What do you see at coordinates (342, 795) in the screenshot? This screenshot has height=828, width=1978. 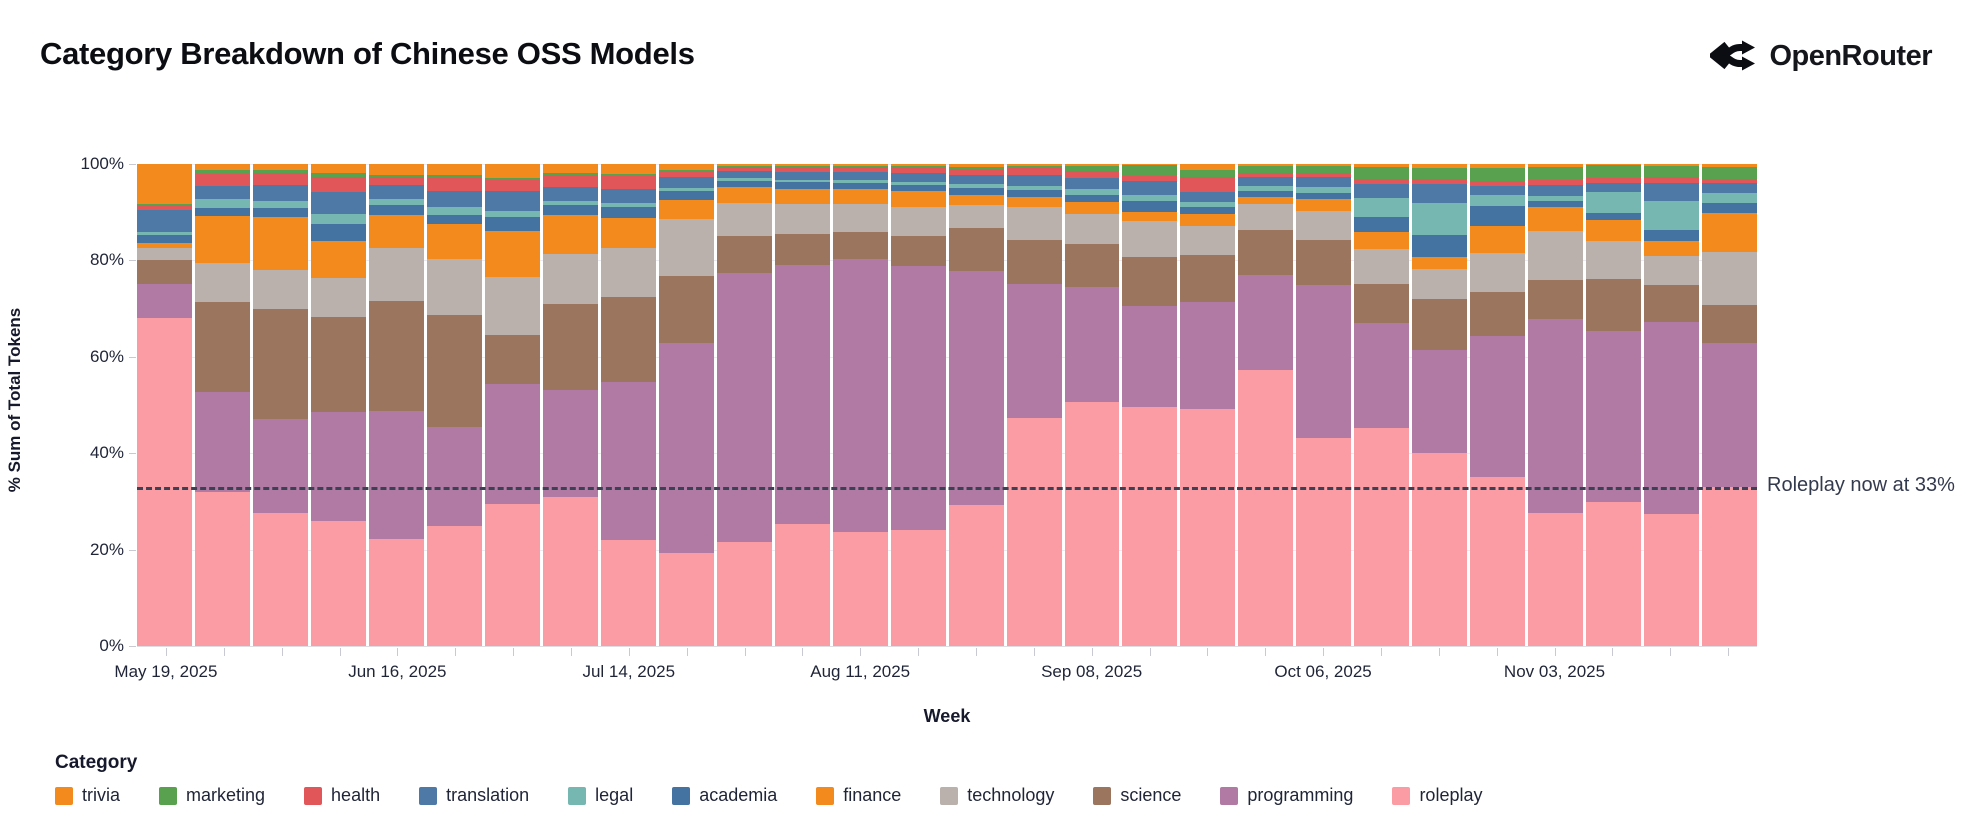 I see `legend-item-health: health` at bounding box center [342, 795].